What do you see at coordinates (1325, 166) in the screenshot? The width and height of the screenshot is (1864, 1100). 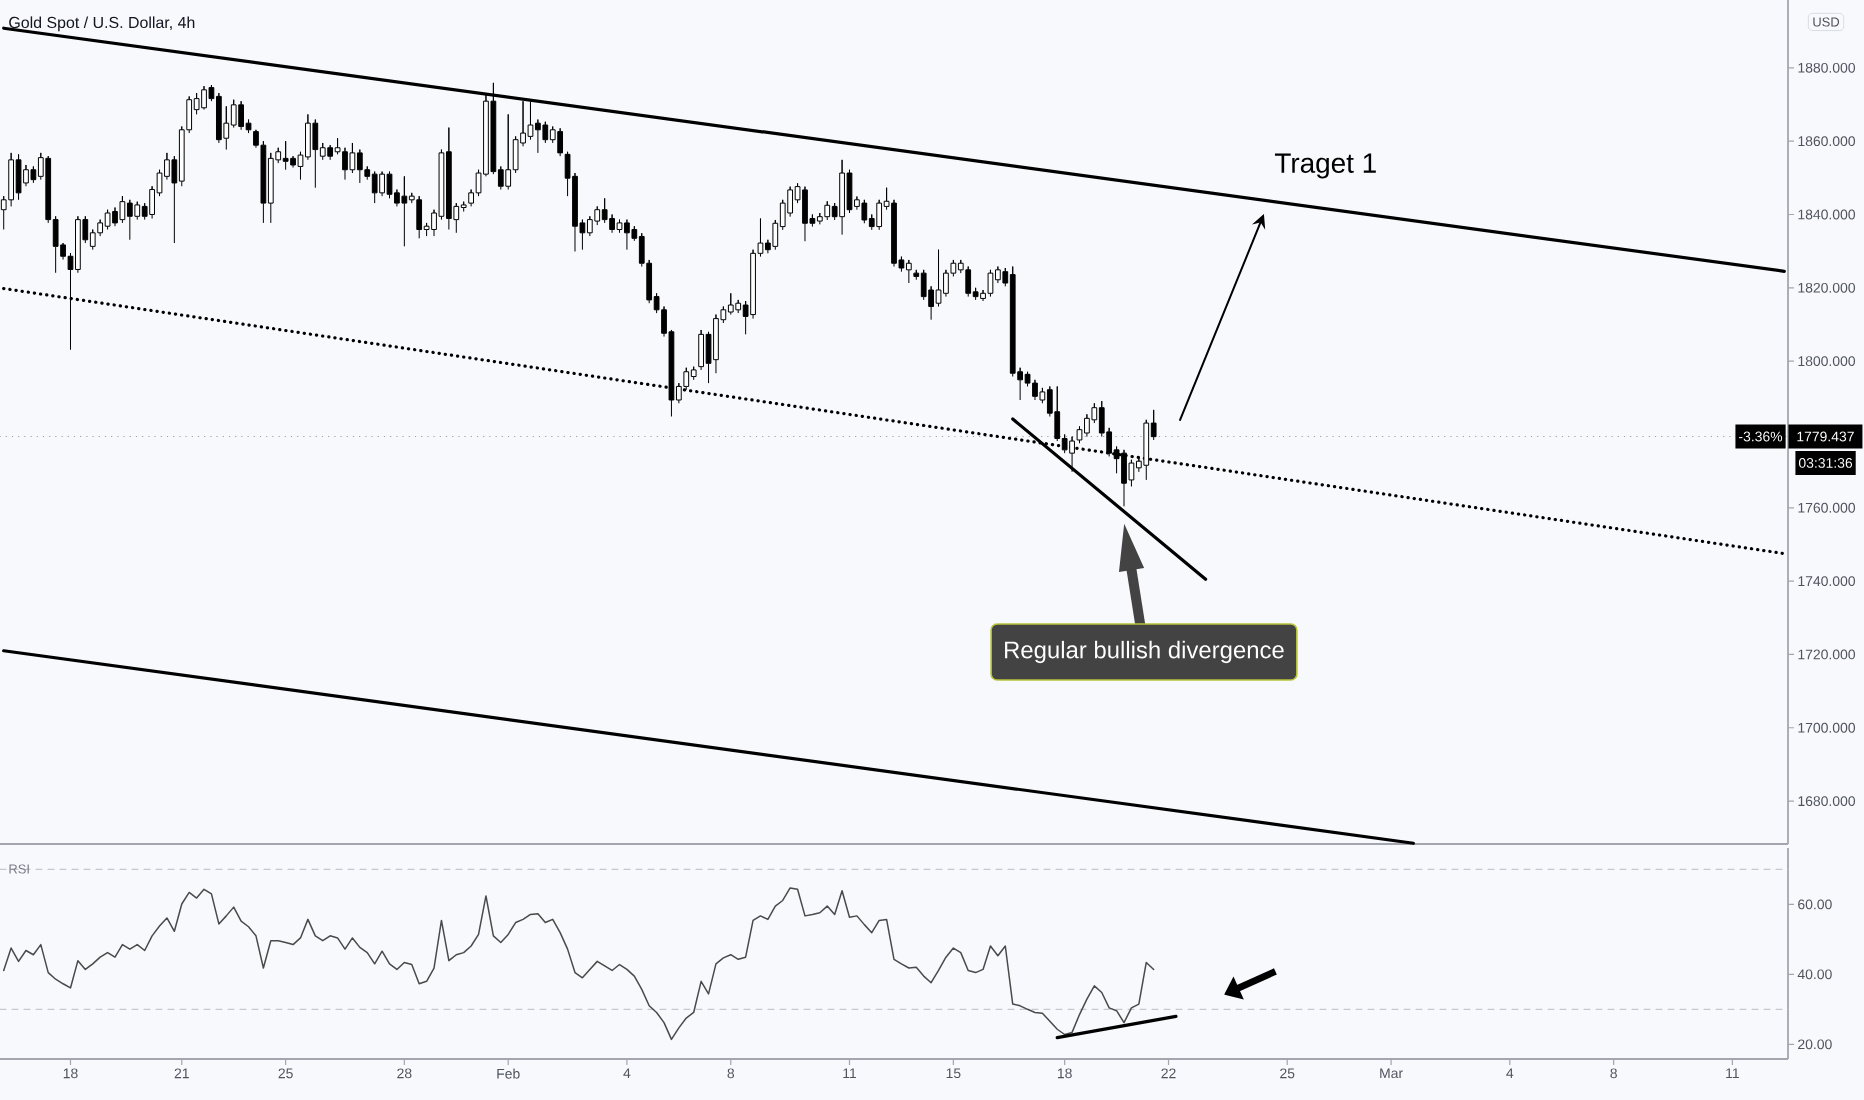 I see `annotation: Traget 1` at bounding box center [1325, 166].